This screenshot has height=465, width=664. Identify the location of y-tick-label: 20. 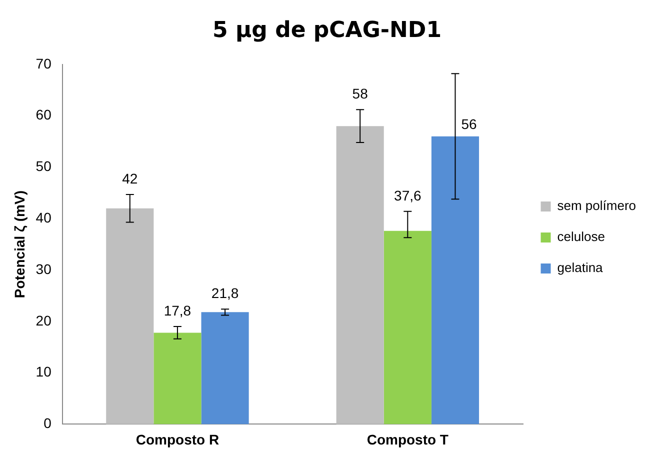
(44, 320).